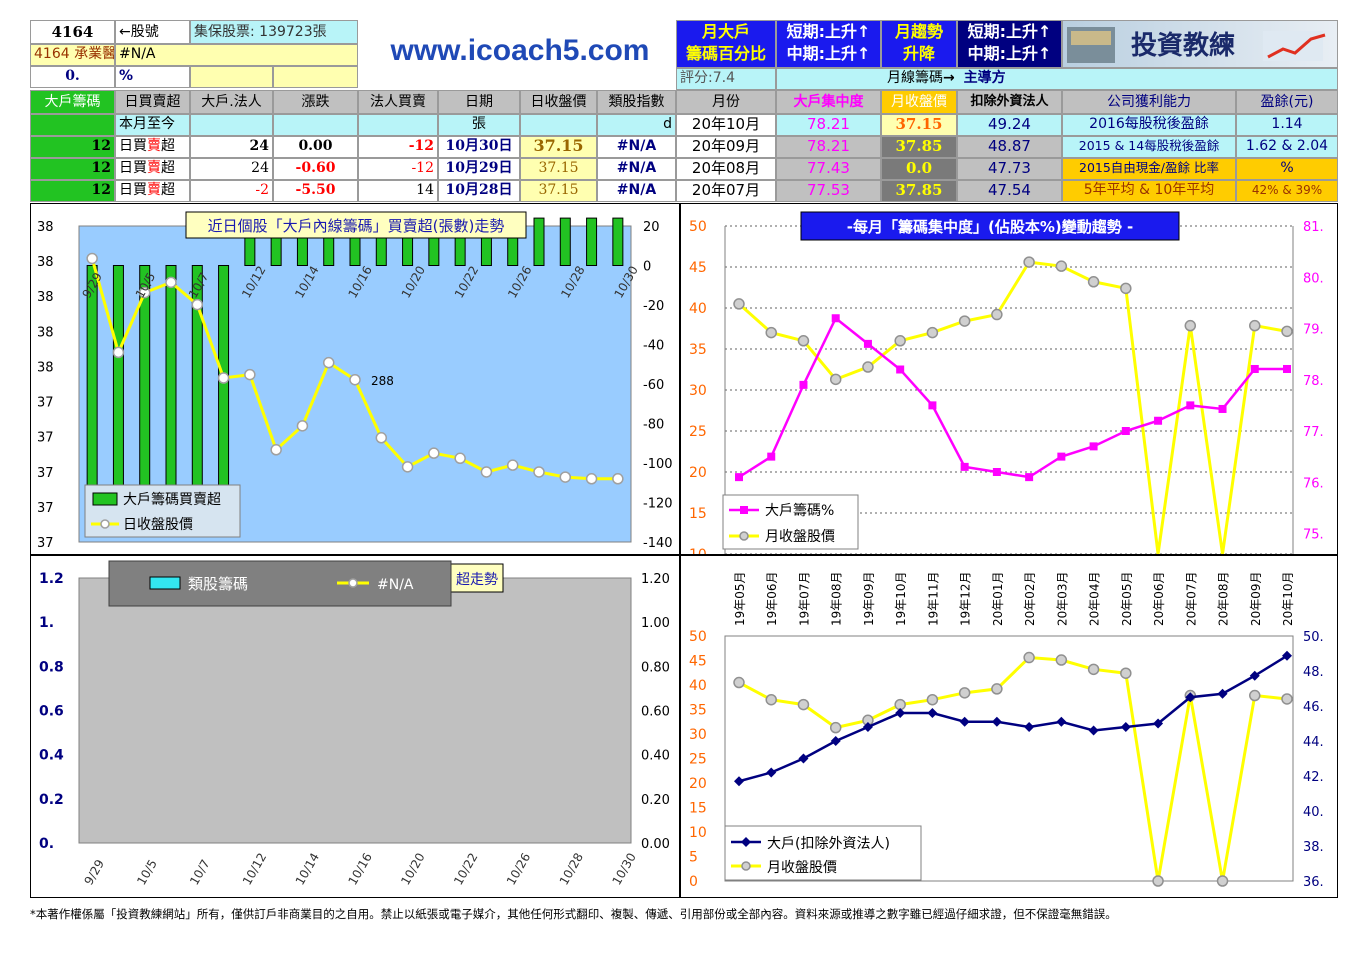 The height and width of the screenshot is (967, 1366). I want to click on row-close: 37.15, so click(558, 169).